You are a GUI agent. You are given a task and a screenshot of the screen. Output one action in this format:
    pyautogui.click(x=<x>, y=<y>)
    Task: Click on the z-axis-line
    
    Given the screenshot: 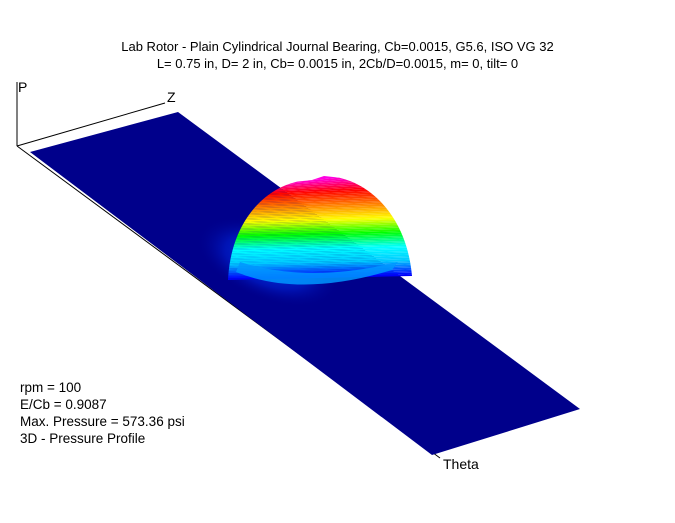 What is the action you would take?
    pyautogui.click(x=91, y=124)
    